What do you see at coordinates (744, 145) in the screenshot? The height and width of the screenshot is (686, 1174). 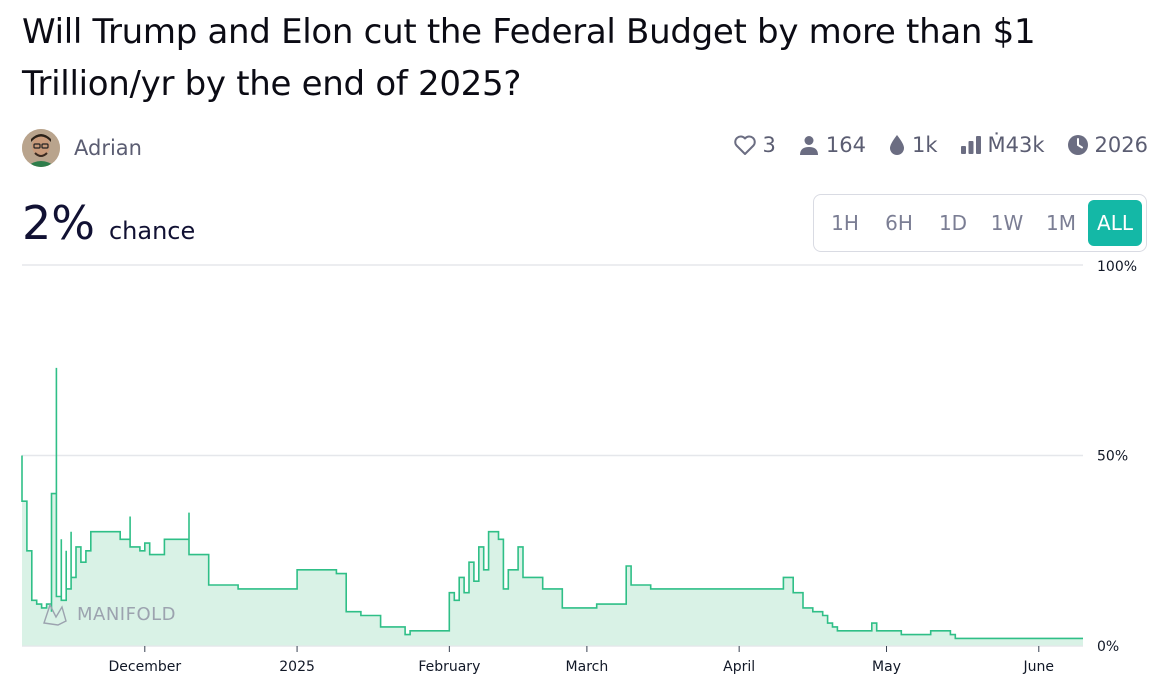 I see `heart-icon` at bounding box center [744, 145].